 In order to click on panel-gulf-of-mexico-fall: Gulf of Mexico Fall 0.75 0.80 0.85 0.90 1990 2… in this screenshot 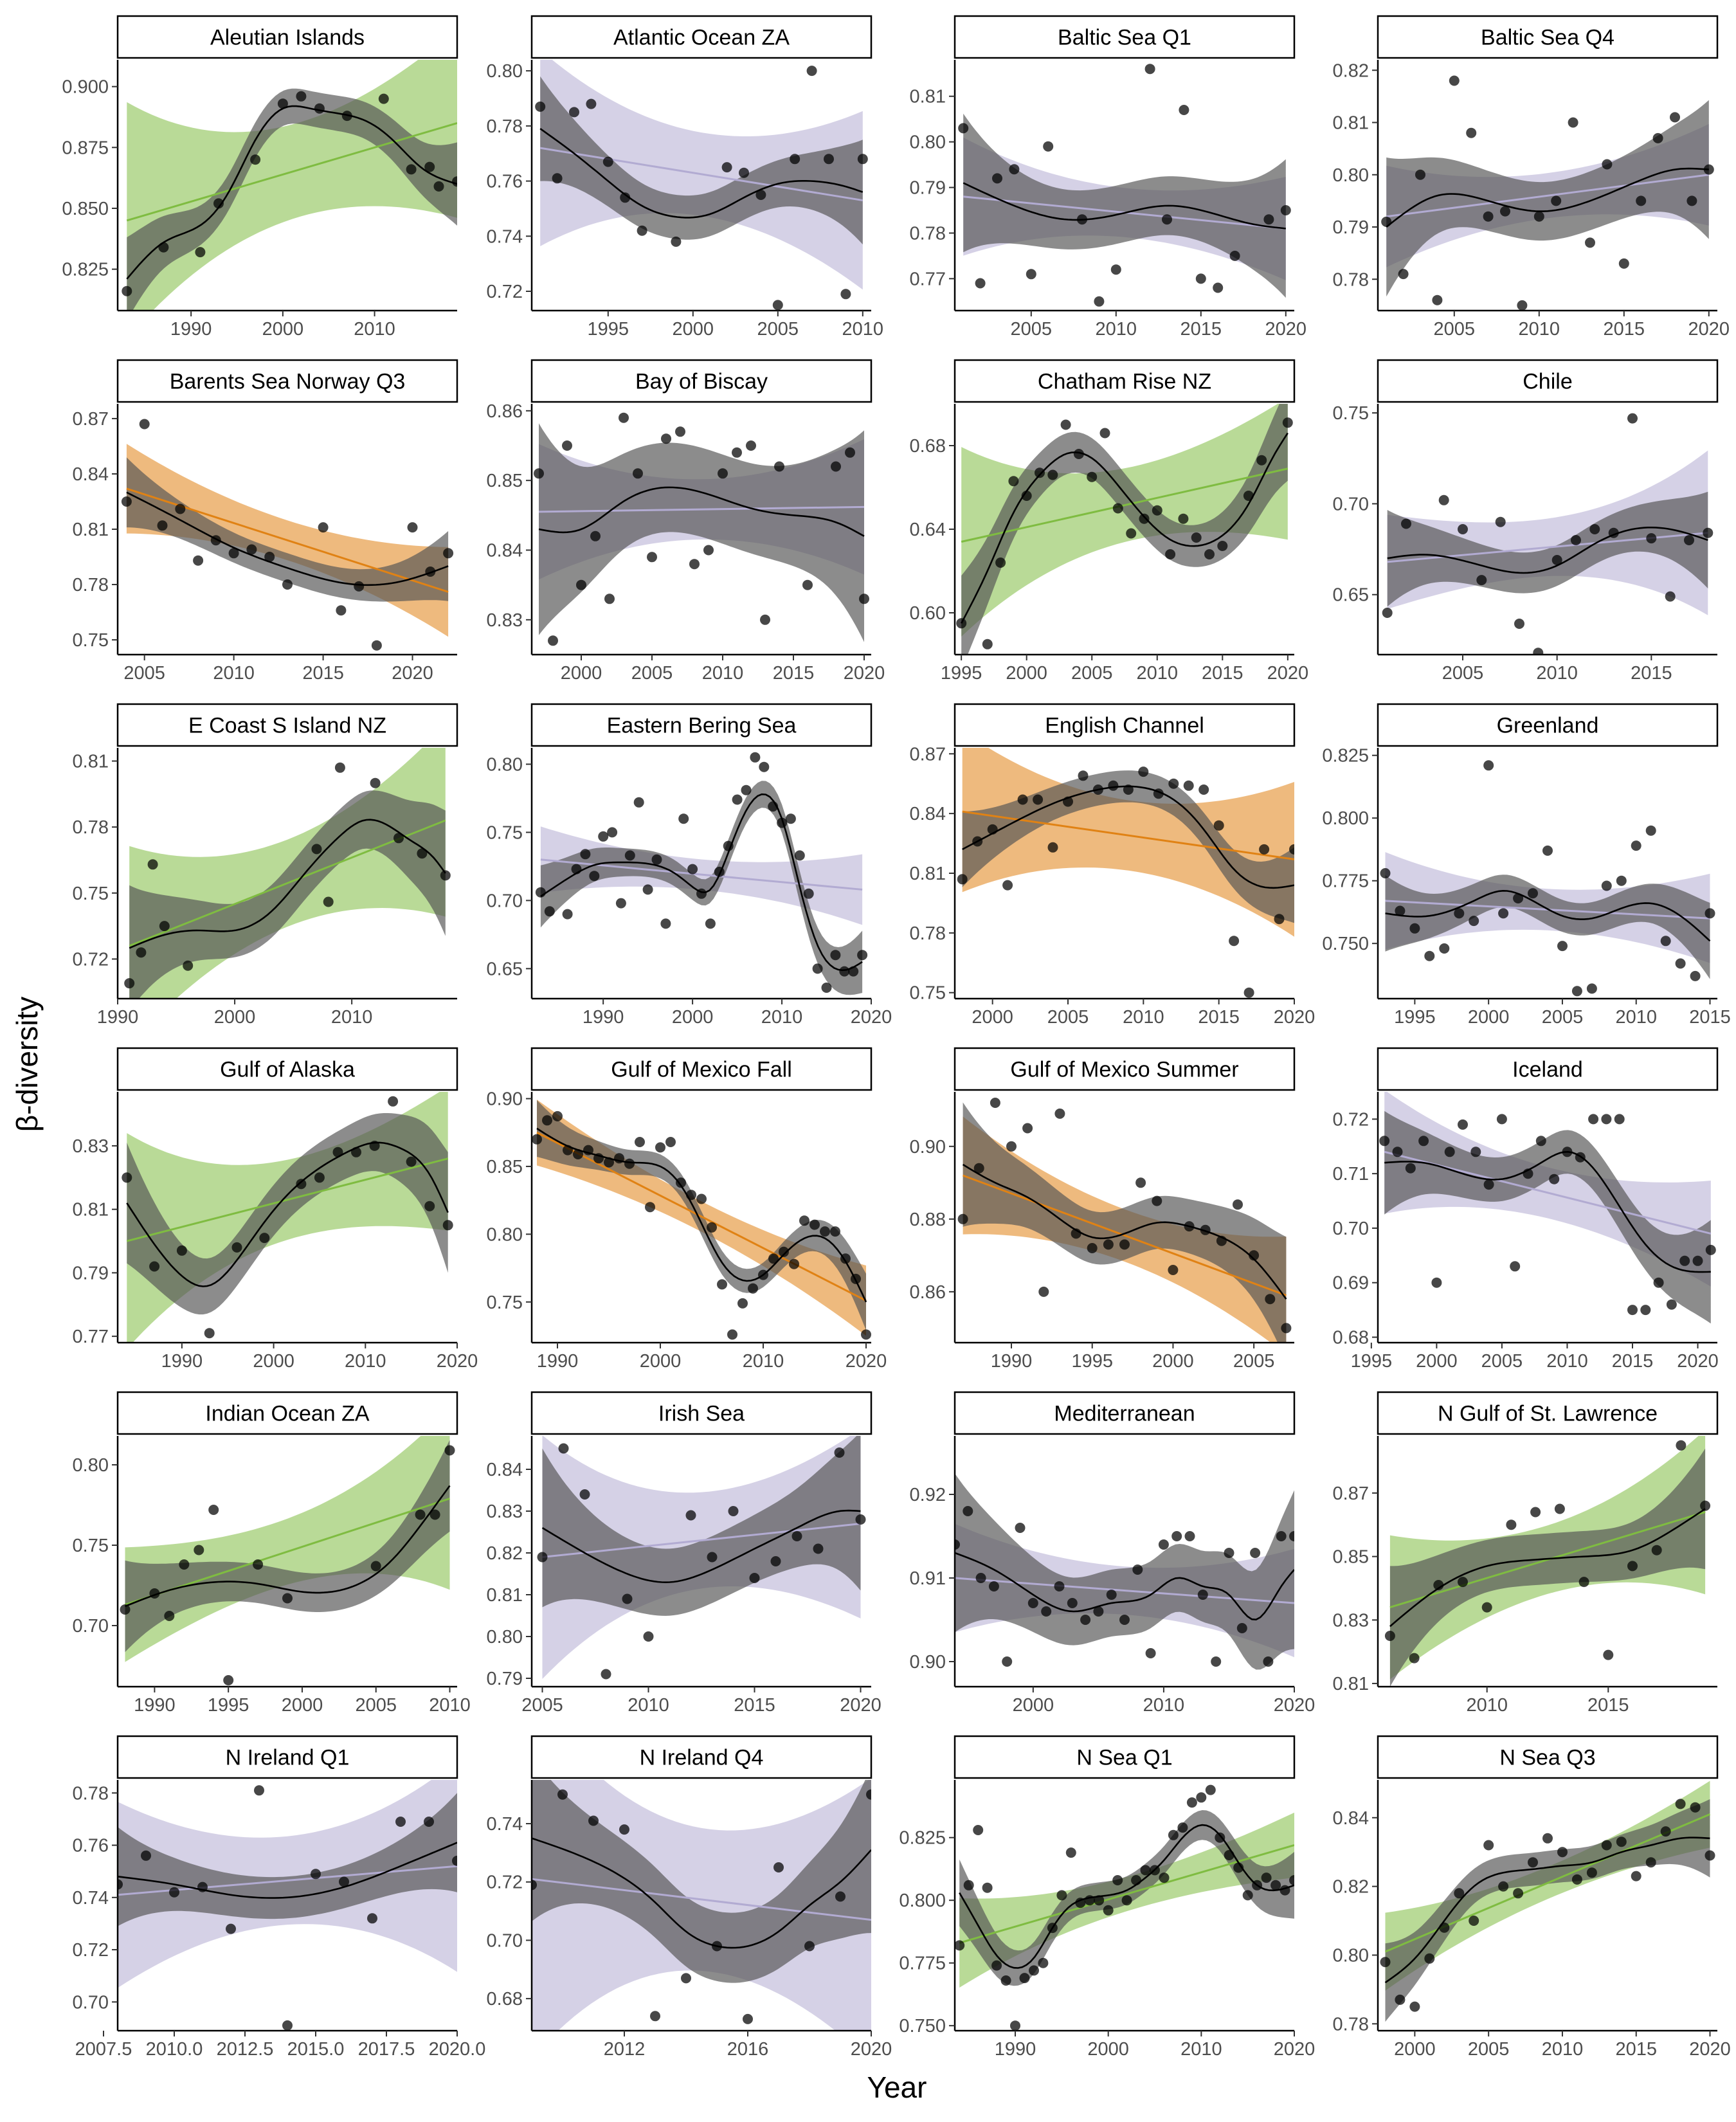, I will do `click(687, 1209)`.